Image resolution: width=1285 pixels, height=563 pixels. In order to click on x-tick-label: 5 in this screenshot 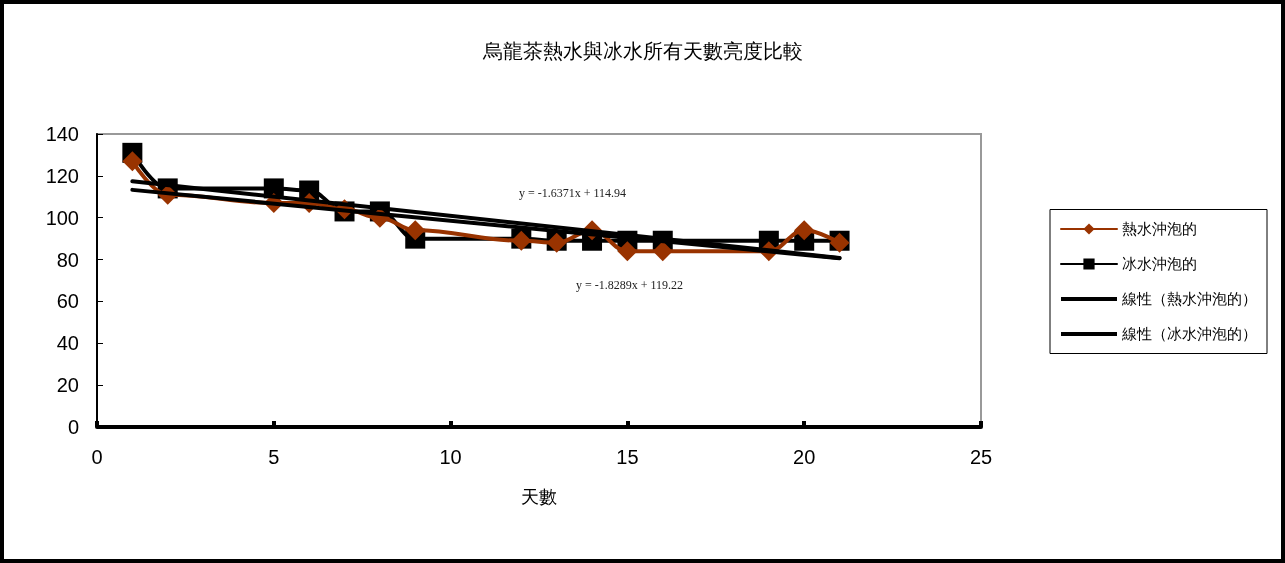, I will do `click(274, 457)`.